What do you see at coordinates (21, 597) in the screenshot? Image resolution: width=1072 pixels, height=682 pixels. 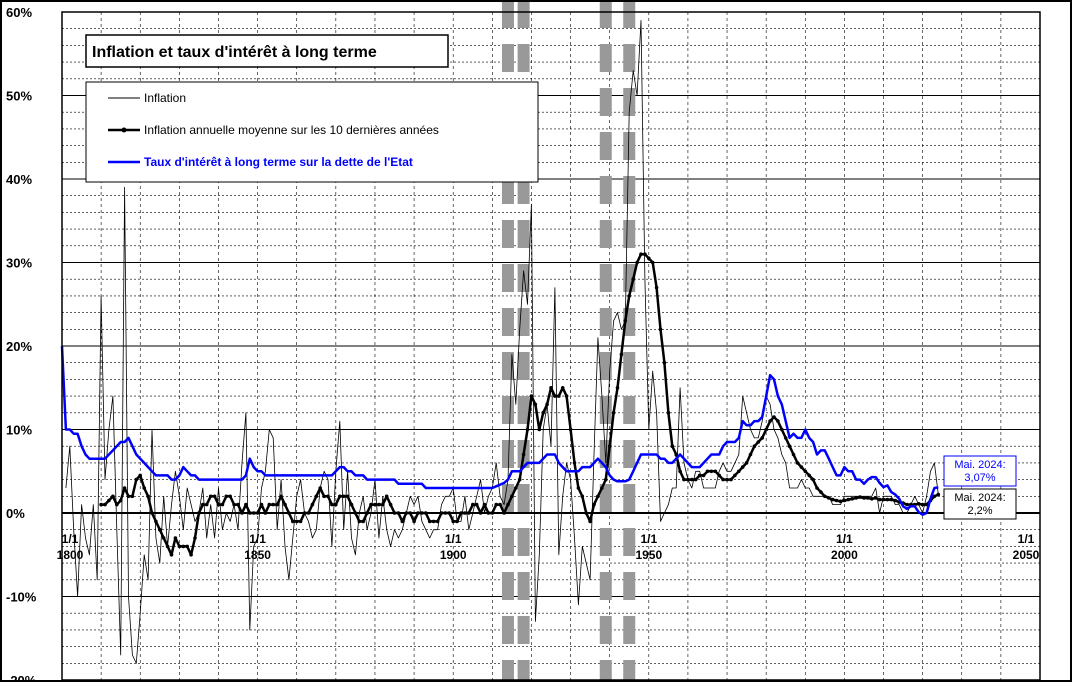 I see `y-tick-label: -10%` at bounding box center [21, 597].